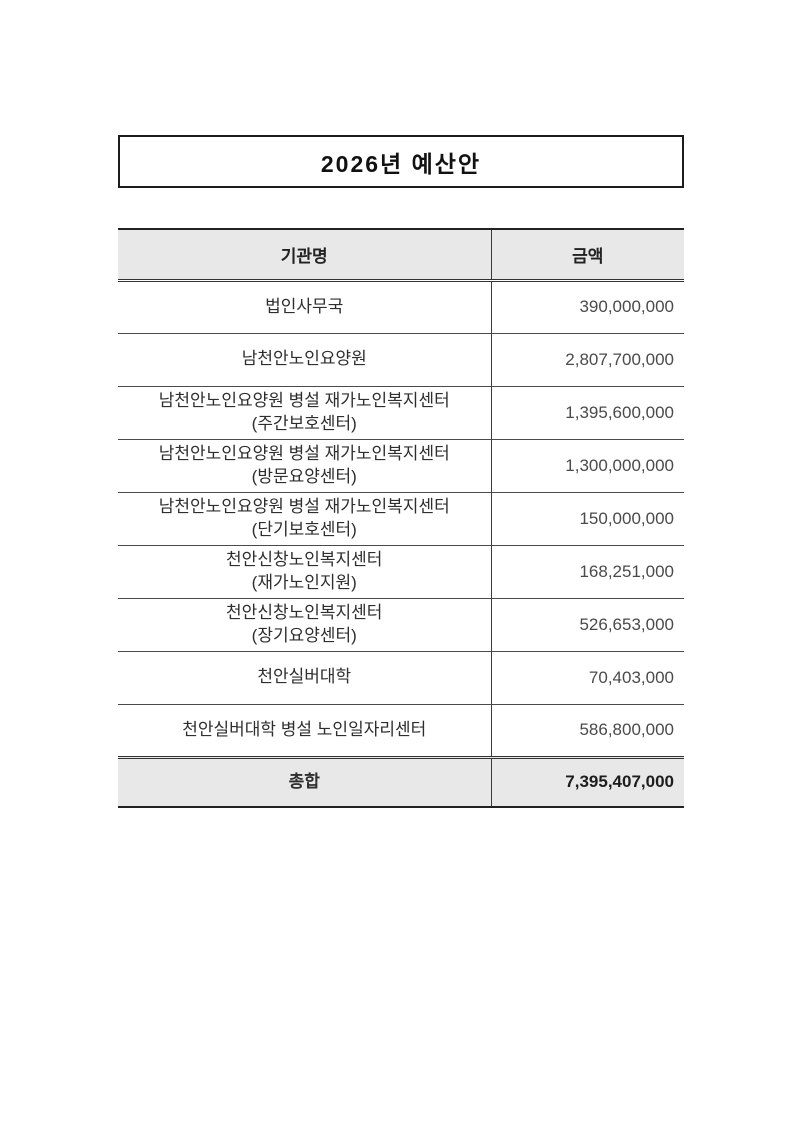 This screenshot has width=800, height=1132. Describe the element at coordinates (587, 519) in the screenshot. I see `amount-value: 150,000,000` at that location.